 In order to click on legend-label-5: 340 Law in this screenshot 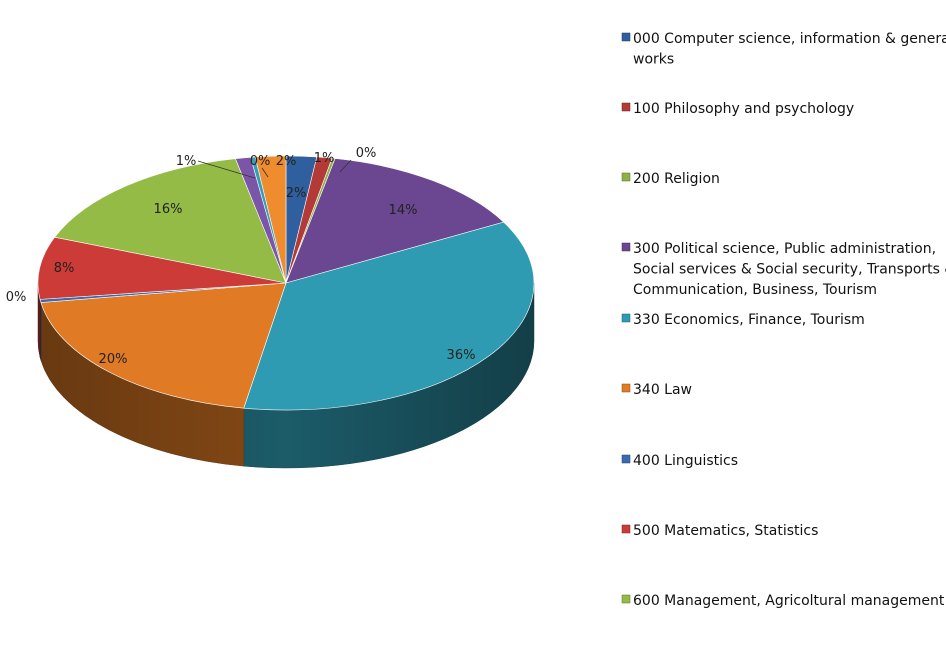, I will do `click(662, 390)`.